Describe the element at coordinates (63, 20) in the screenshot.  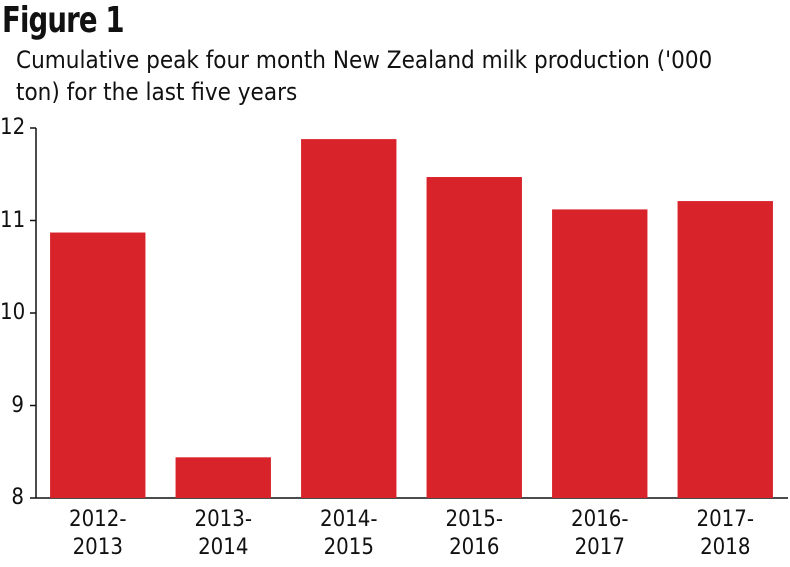
I see `chart-title: Figure 1` at that location.